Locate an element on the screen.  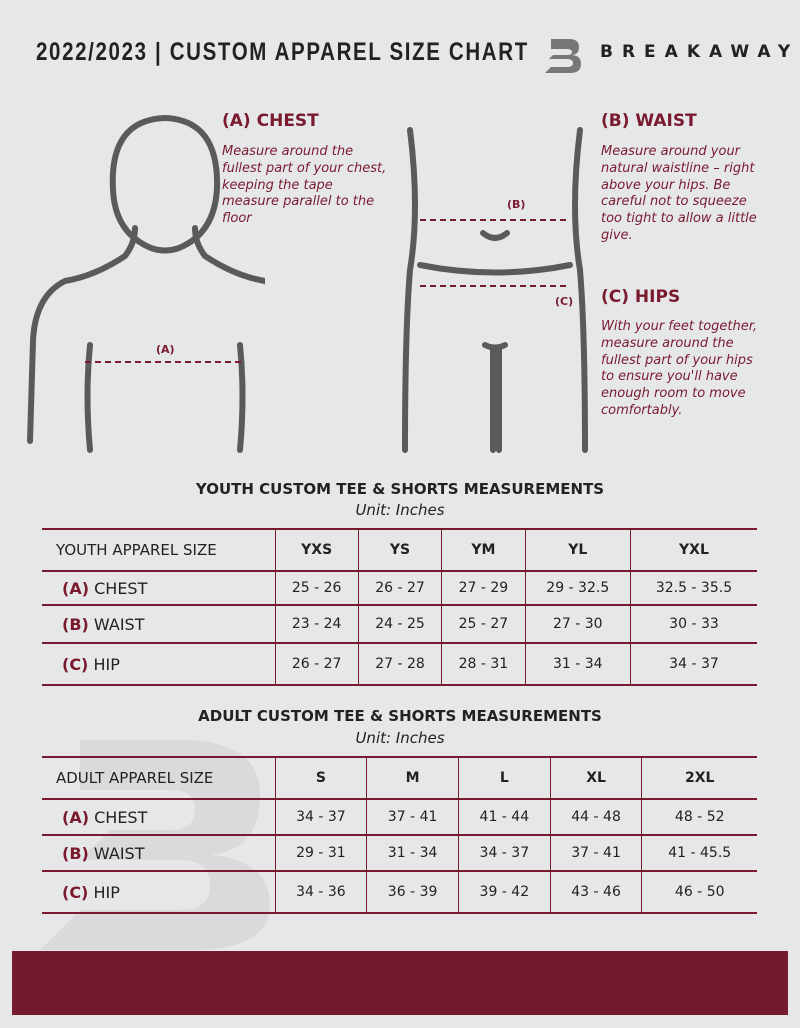
table-cell: 29 - 32.5 is located at coordinates (577, 588).